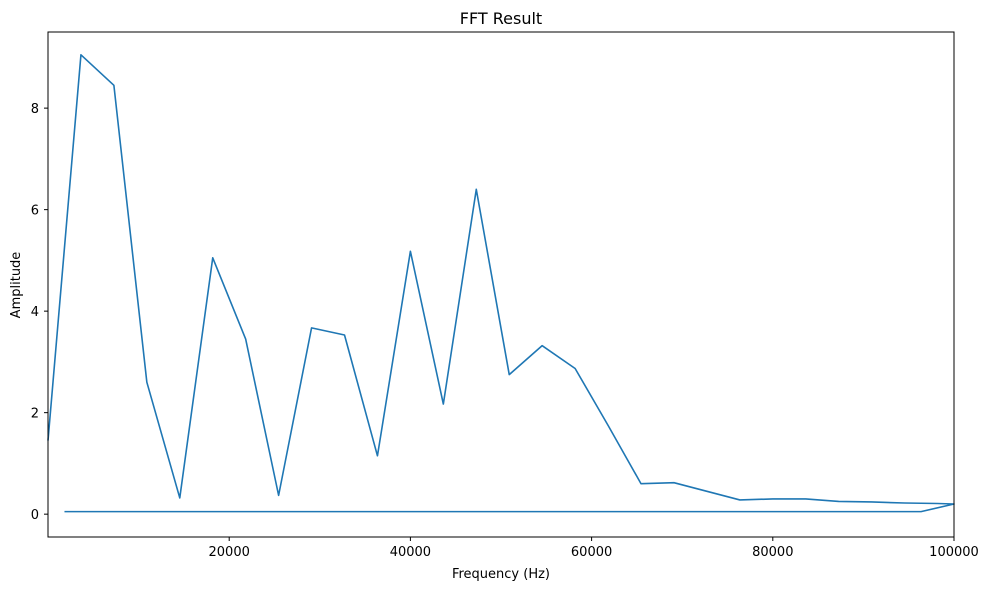 The width and height of the screenshot is (989, 590). I want to click on x-tick-label: 40000, so click(410, 552).